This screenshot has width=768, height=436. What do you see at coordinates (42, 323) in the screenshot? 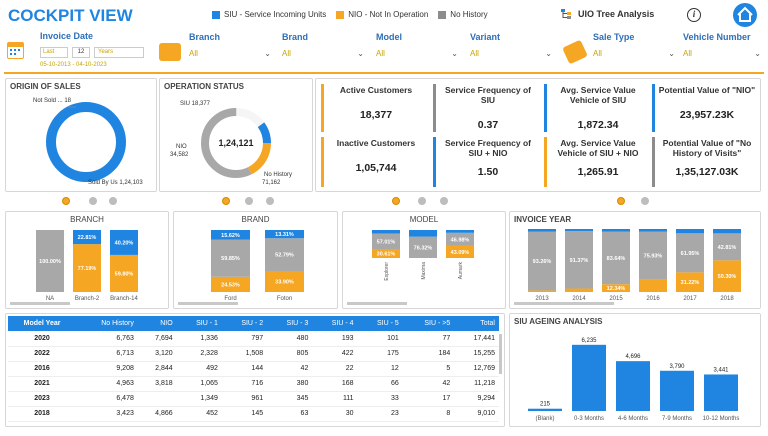
I see `table-header-cell: Model Year` at bounding box center [42, 323].